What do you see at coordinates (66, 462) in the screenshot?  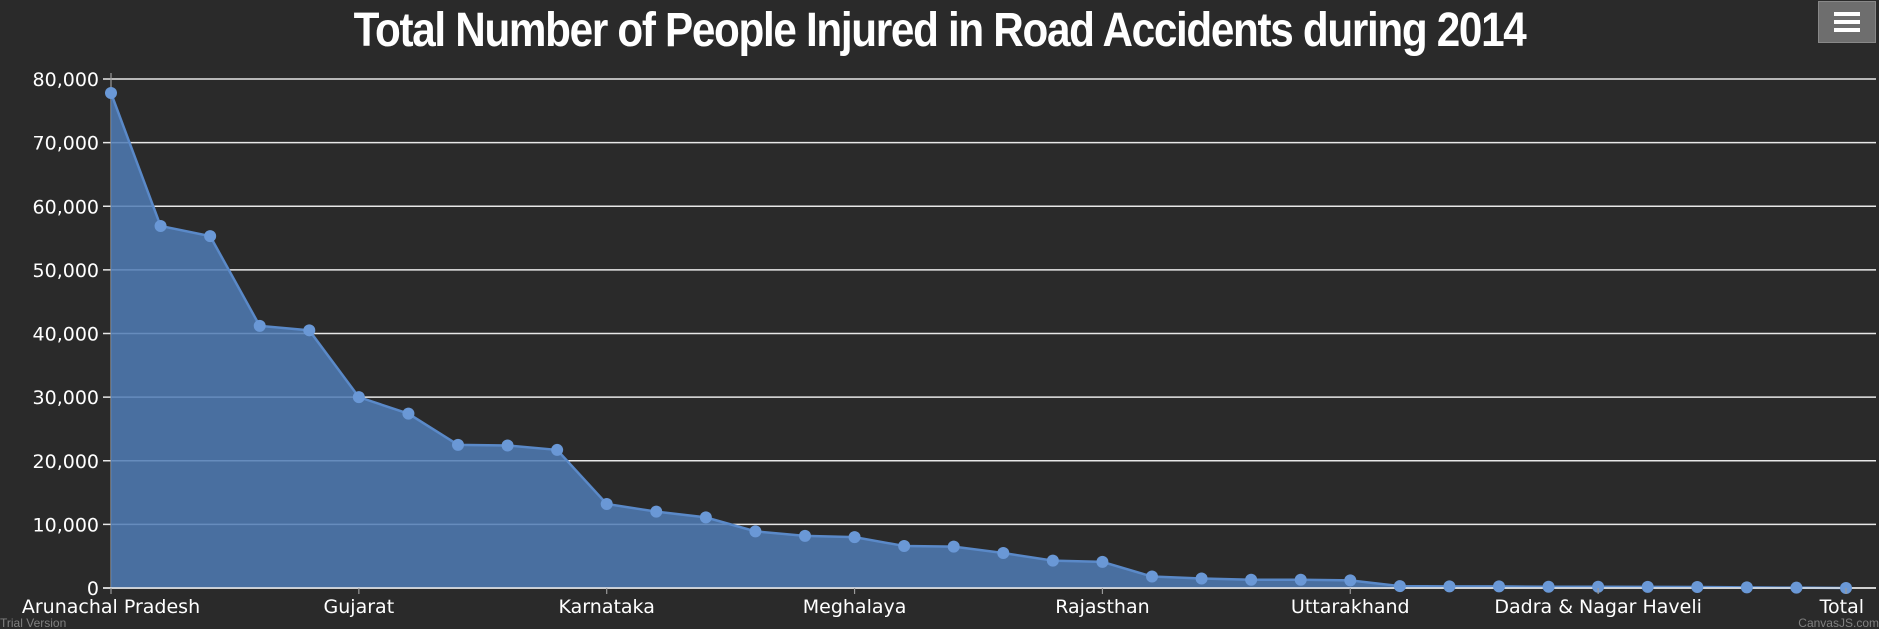 I see `y-tick-label: 20,000` at bounding box center [66, 462].